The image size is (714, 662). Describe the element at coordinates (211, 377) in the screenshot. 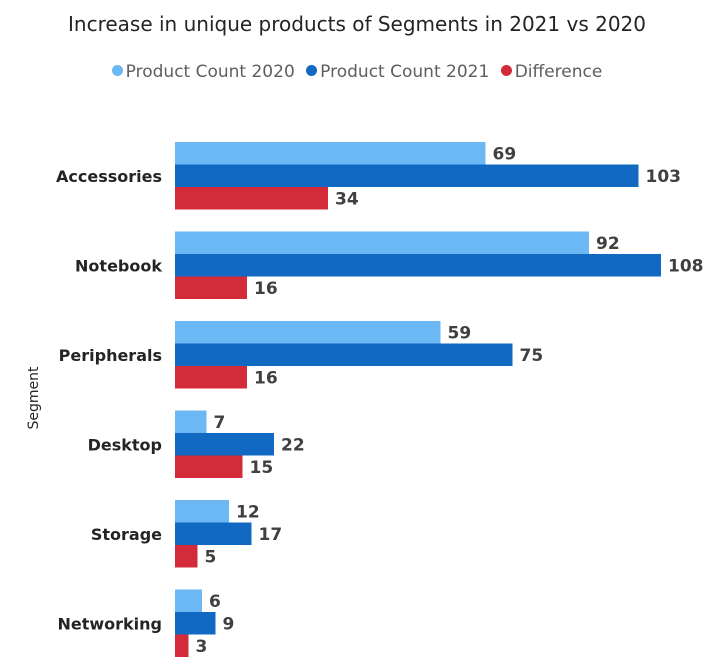

I see `bar-peripherals-difference` at that location.